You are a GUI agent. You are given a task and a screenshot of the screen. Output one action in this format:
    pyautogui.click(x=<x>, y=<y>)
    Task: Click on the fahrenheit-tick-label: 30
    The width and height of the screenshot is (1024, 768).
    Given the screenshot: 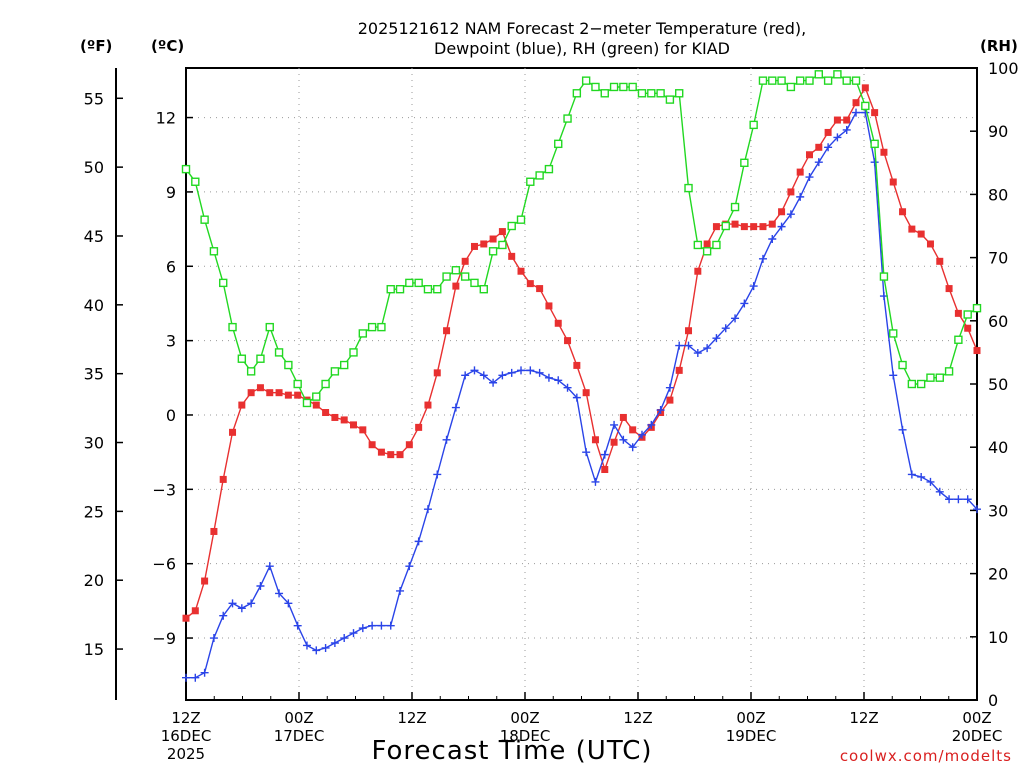 What is the action you would take?
    pyautogui.click(x=94, y=443)
    